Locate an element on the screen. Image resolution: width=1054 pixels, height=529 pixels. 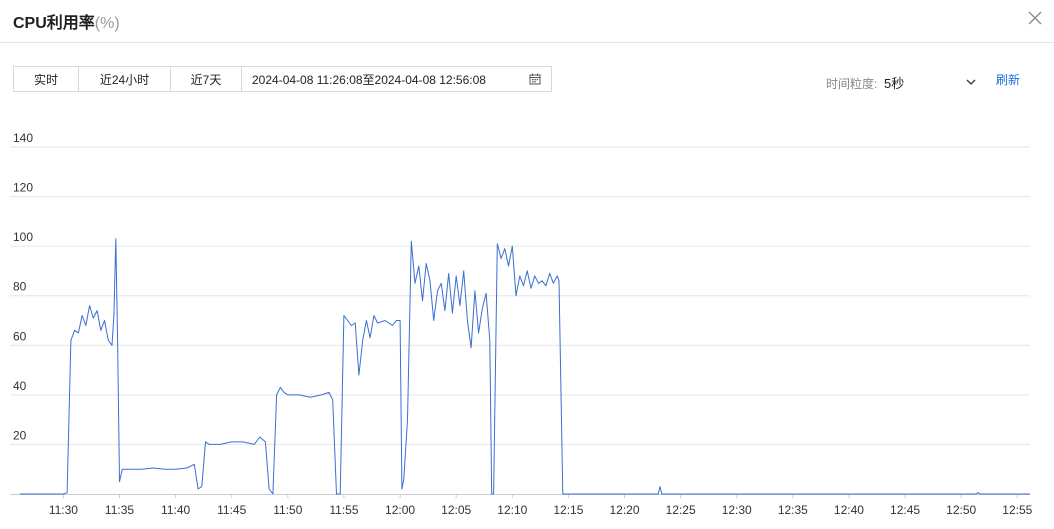
y-axis-ticks: 20 40 60 80 100 120 140 is located at coordinates (23, 286).